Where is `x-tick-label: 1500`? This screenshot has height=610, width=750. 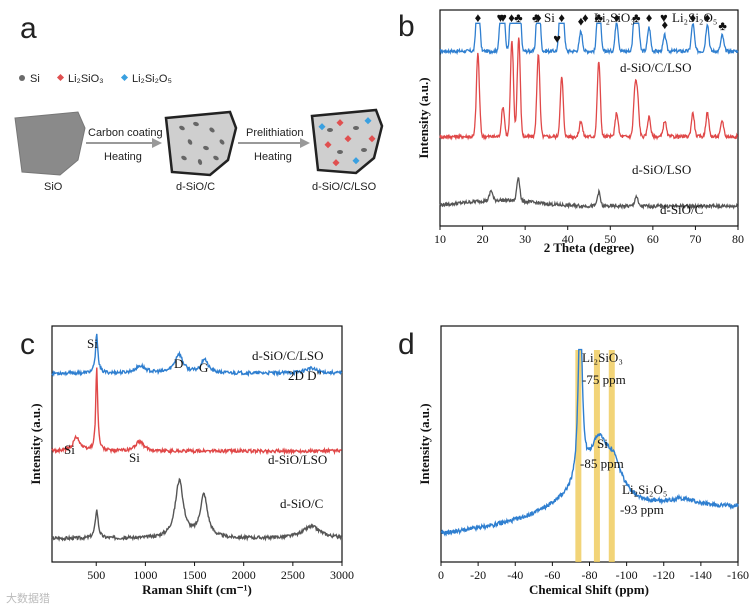 x-tick-label: 1500 is located at coordinates (195, 575).